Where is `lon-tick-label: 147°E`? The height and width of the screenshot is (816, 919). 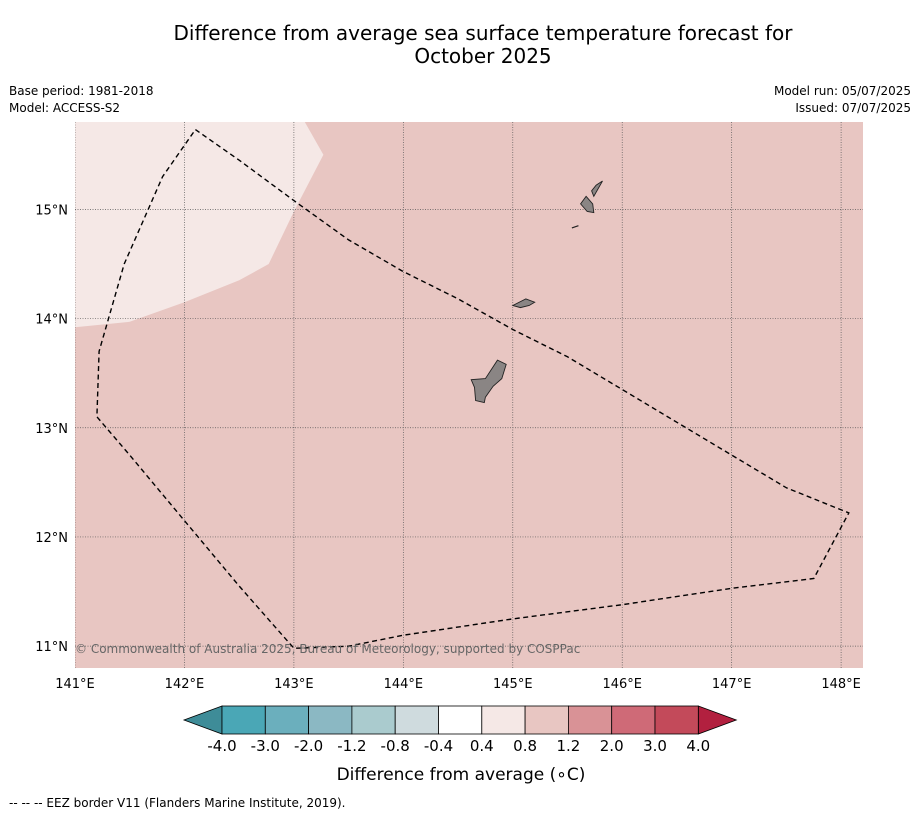 lon-tick-label: 147°E is located at coordinates (732, 684).